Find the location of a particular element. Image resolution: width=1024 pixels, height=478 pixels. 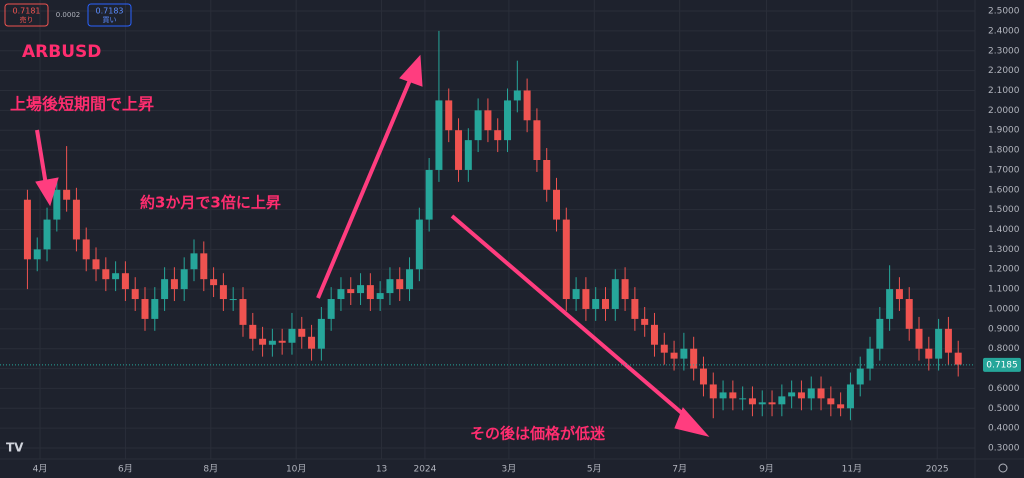

y-tick-label: 0.4000 is located at coordinates (1004, 429).